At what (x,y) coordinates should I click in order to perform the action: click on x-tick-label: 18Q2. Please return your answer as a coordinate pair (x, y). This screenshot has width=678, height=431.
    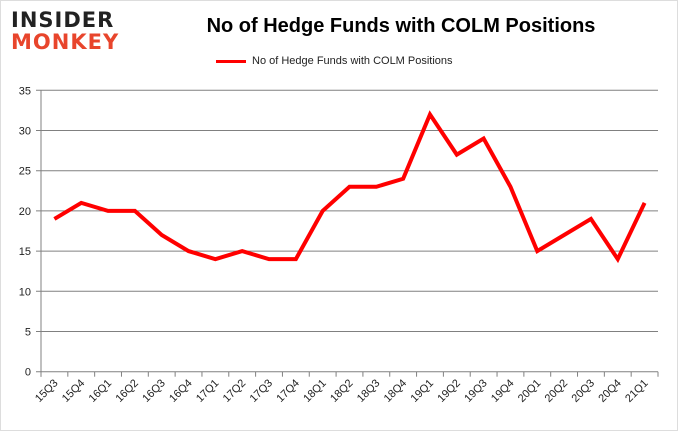
    Looking at the image, I should click on (342, 391).